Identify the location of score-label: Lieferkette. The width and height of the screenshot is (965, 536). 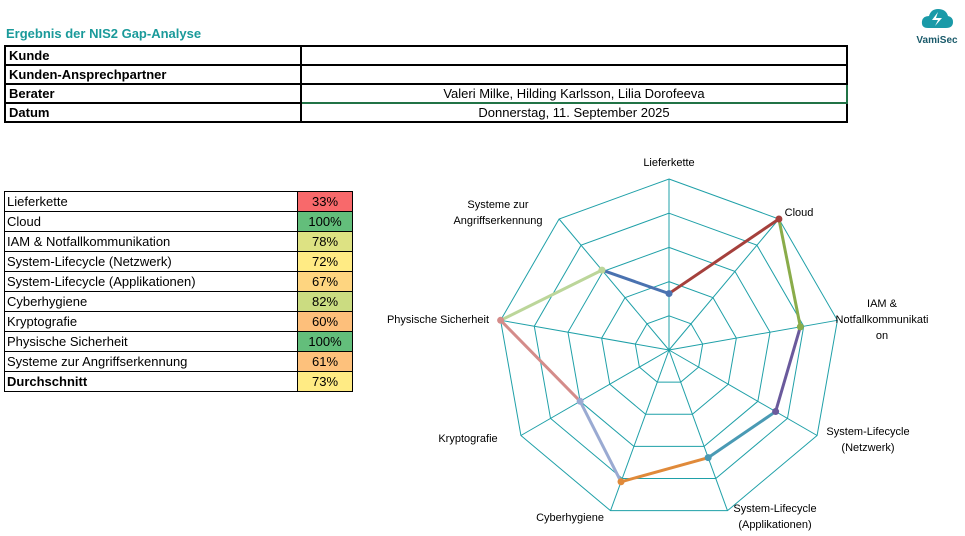
(151, 201).